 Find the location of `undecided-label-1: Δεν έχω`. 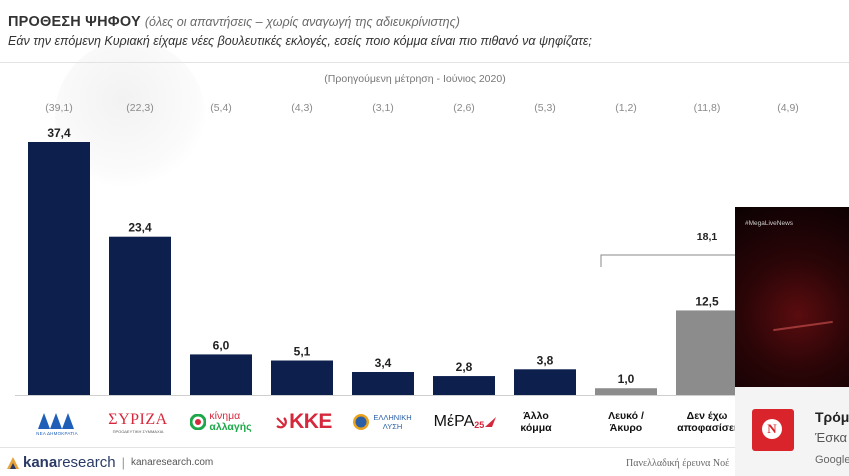

undecided-label-1: Δεν έχω is located at coordinates (707, 416).